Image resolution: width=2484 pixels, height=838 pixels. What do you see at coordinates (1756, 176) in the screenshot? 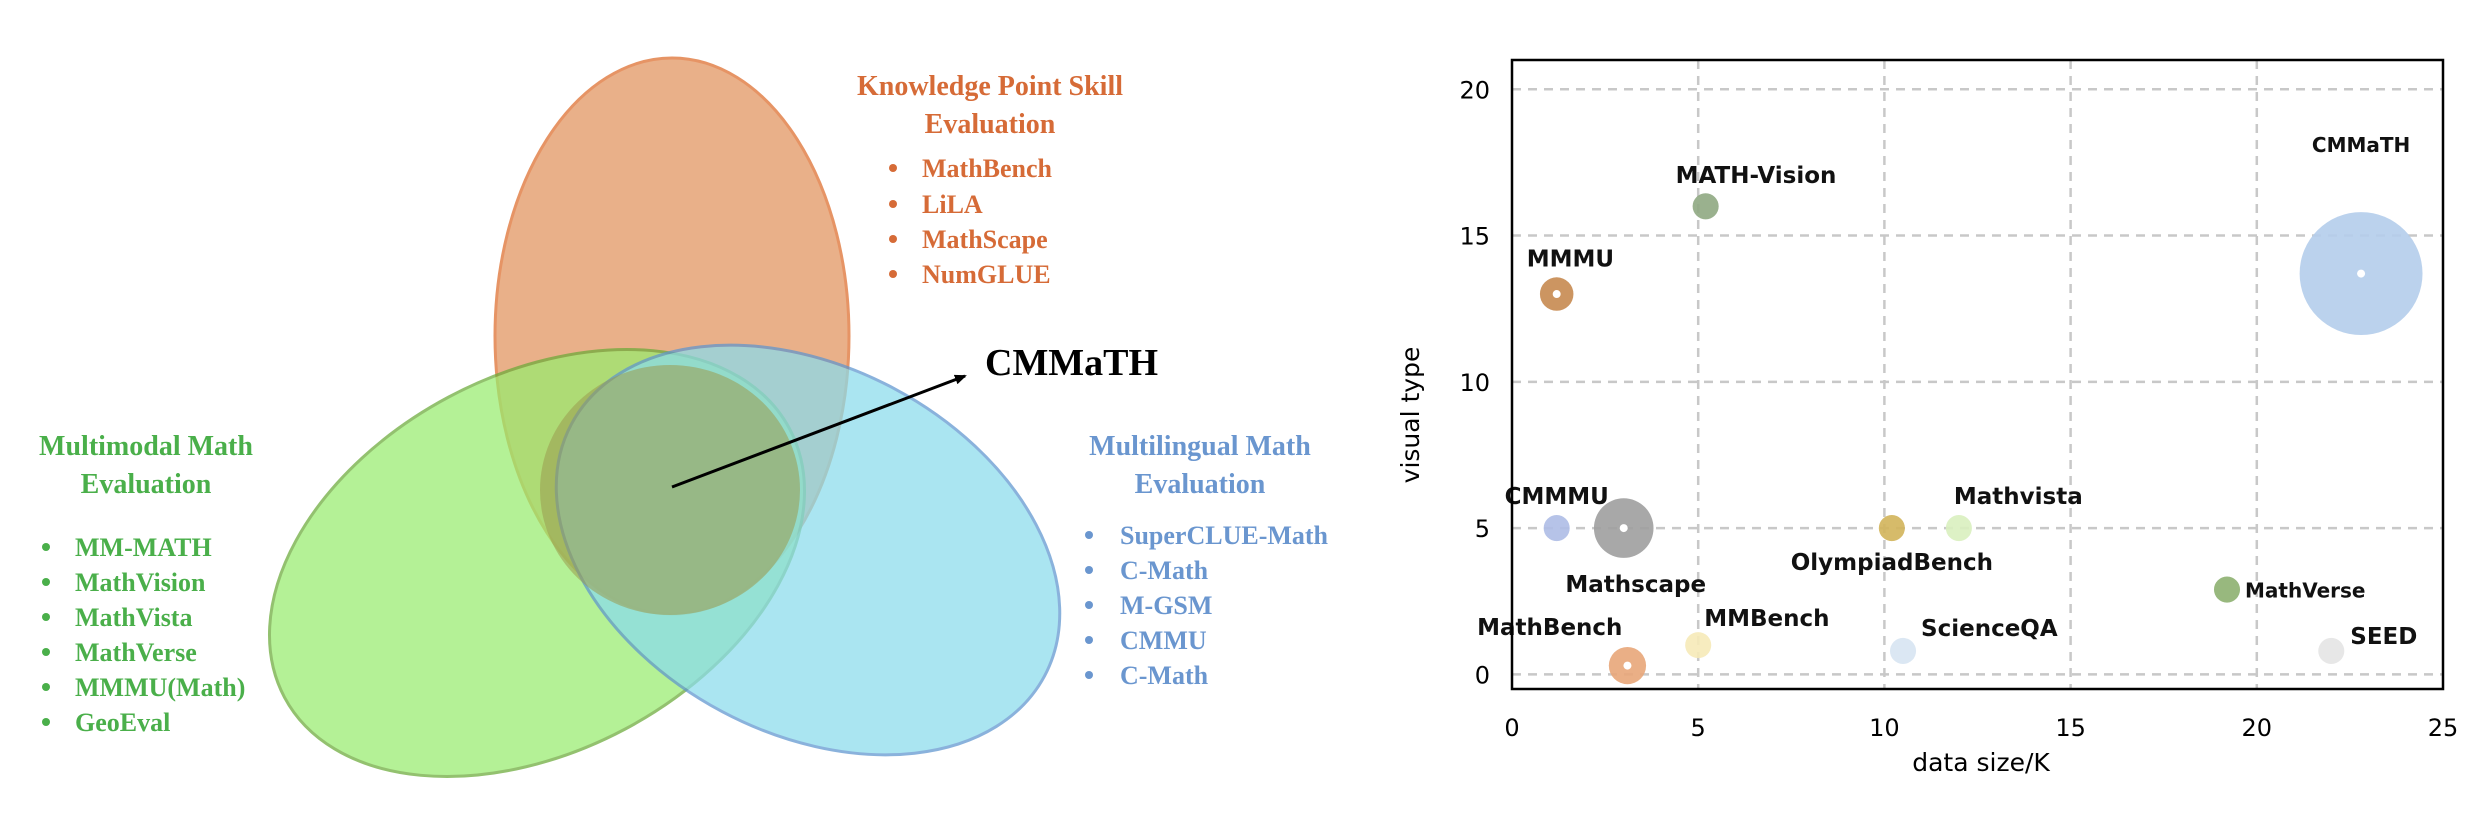
I see `point-label: MATH-Vision` at bounding box center [1756, 176].